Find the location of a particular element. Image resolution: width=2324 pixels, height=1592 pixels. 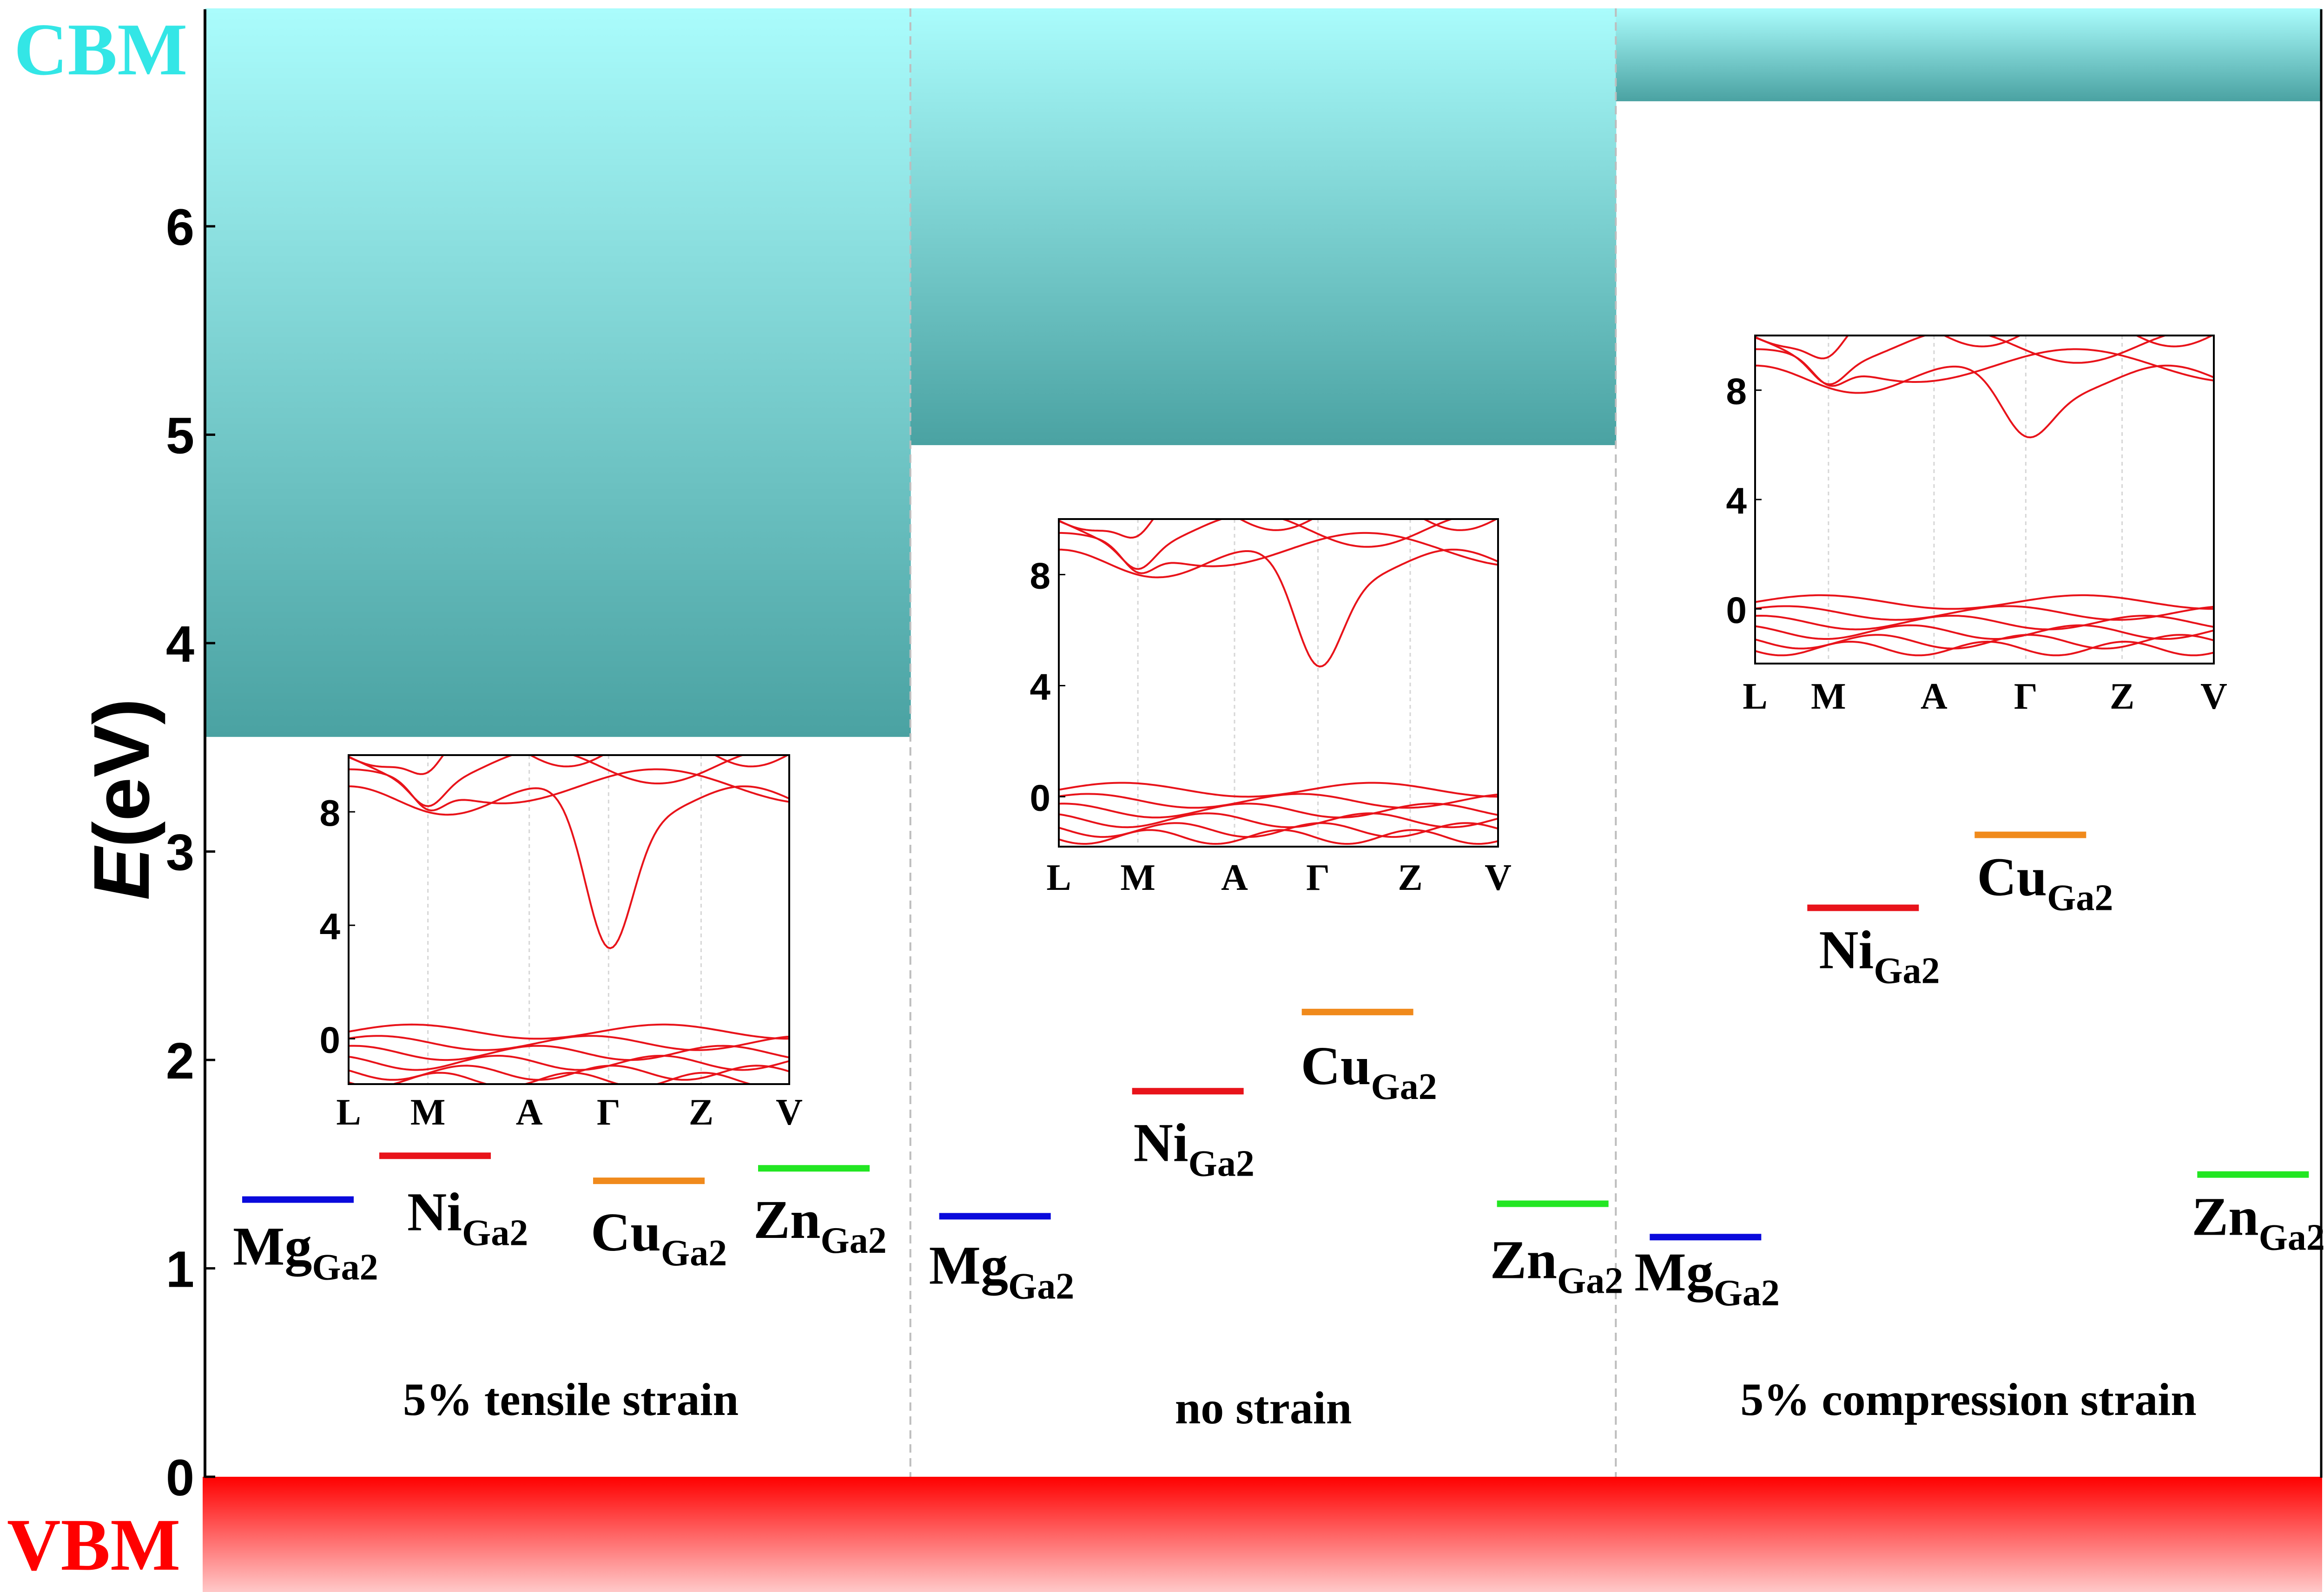

panel-title: 5% tensile strain is located at coordinates (571, 1399).